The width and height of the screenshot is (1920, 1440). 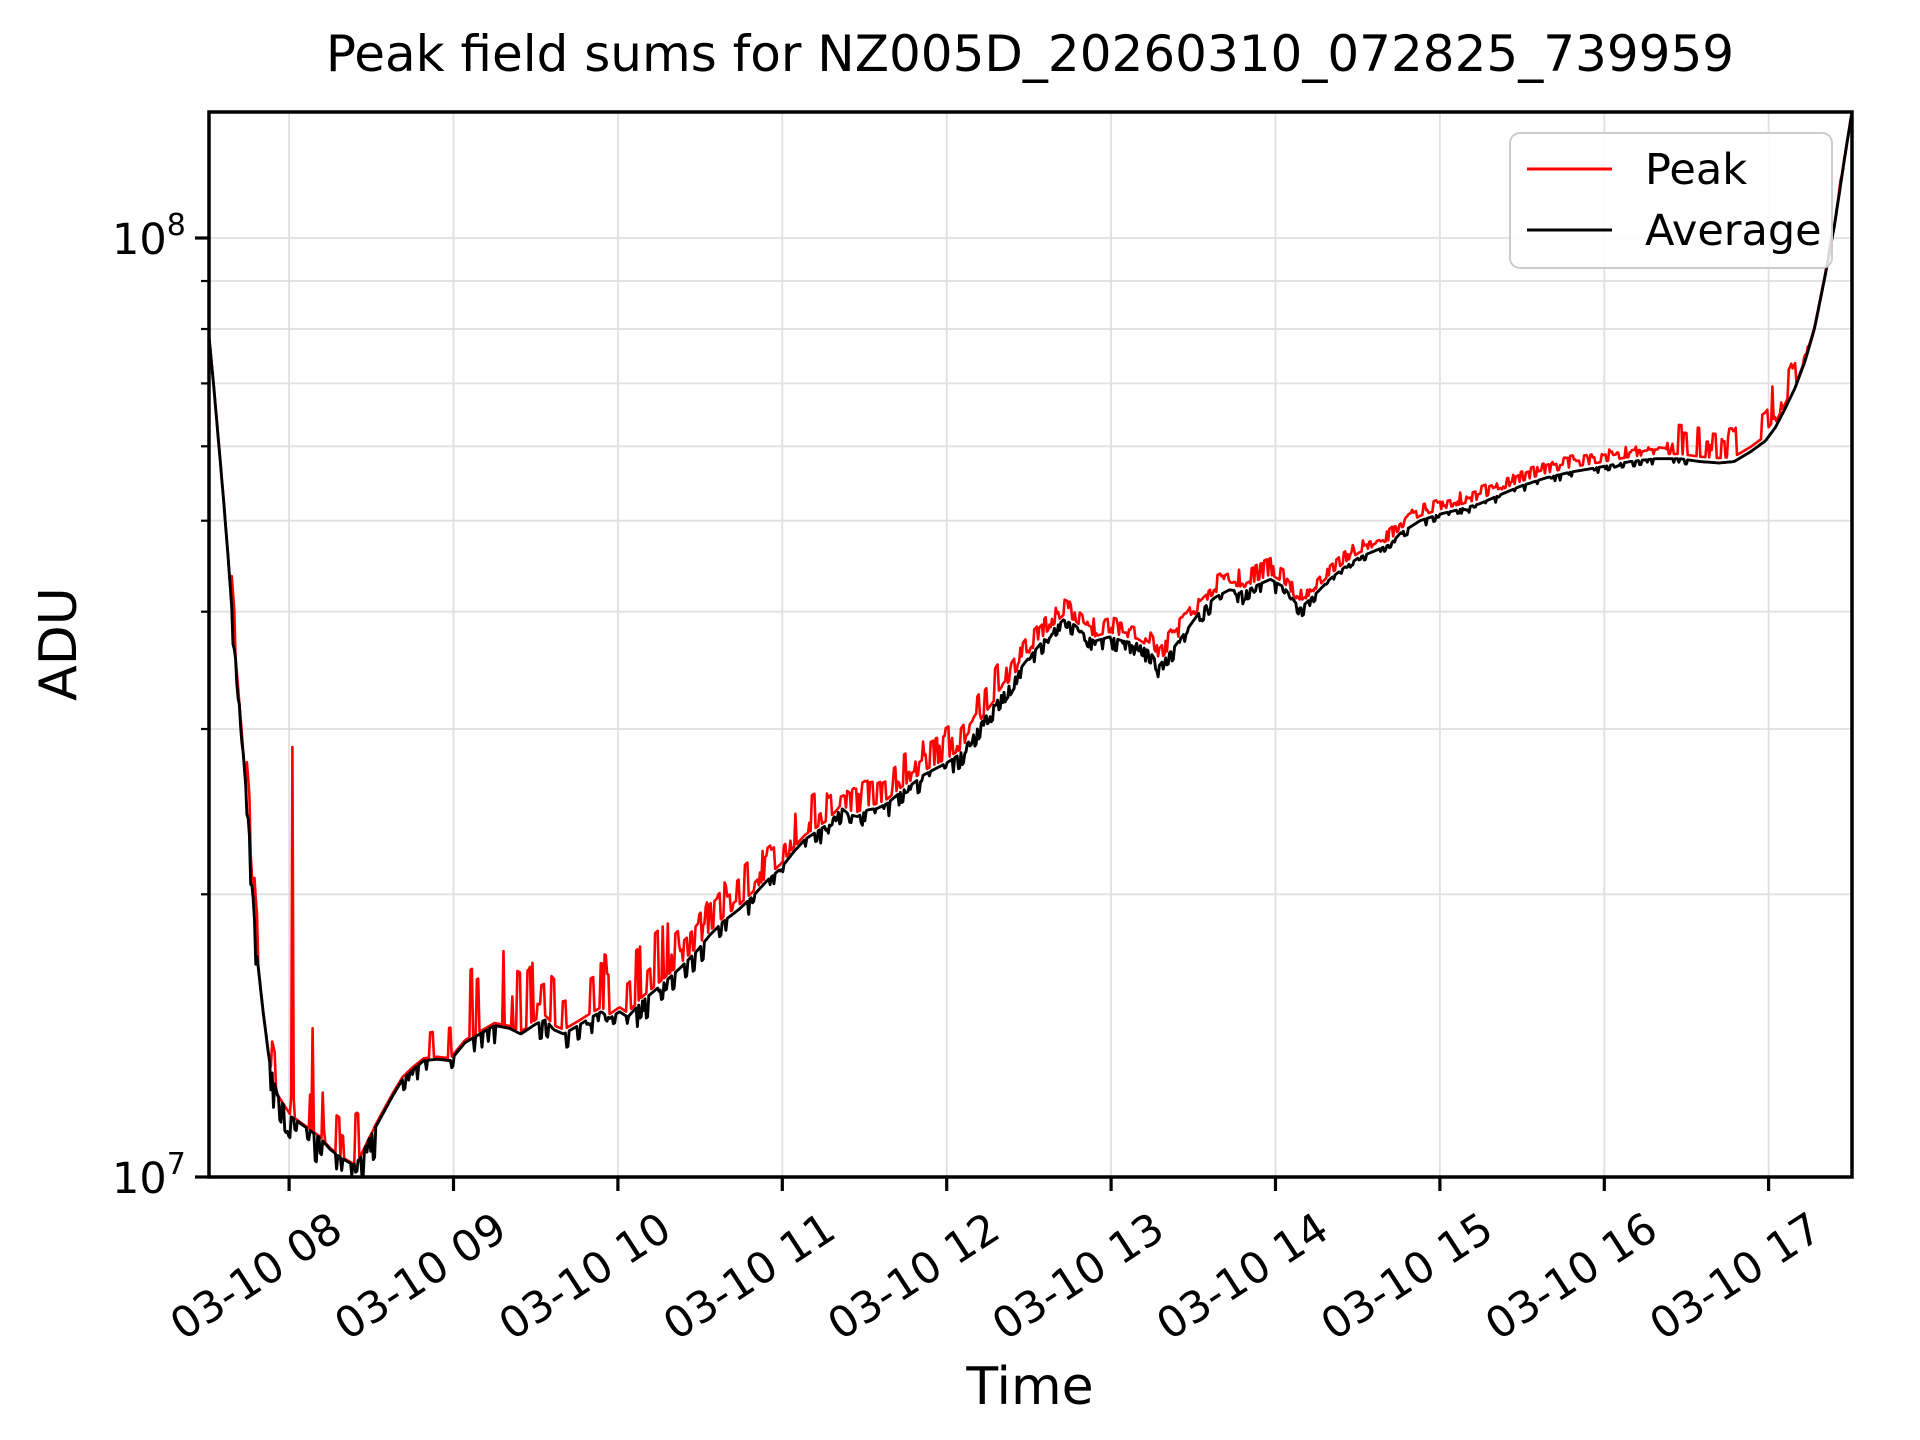 I want to click on legend-frame, so click(x=1671, y=200).